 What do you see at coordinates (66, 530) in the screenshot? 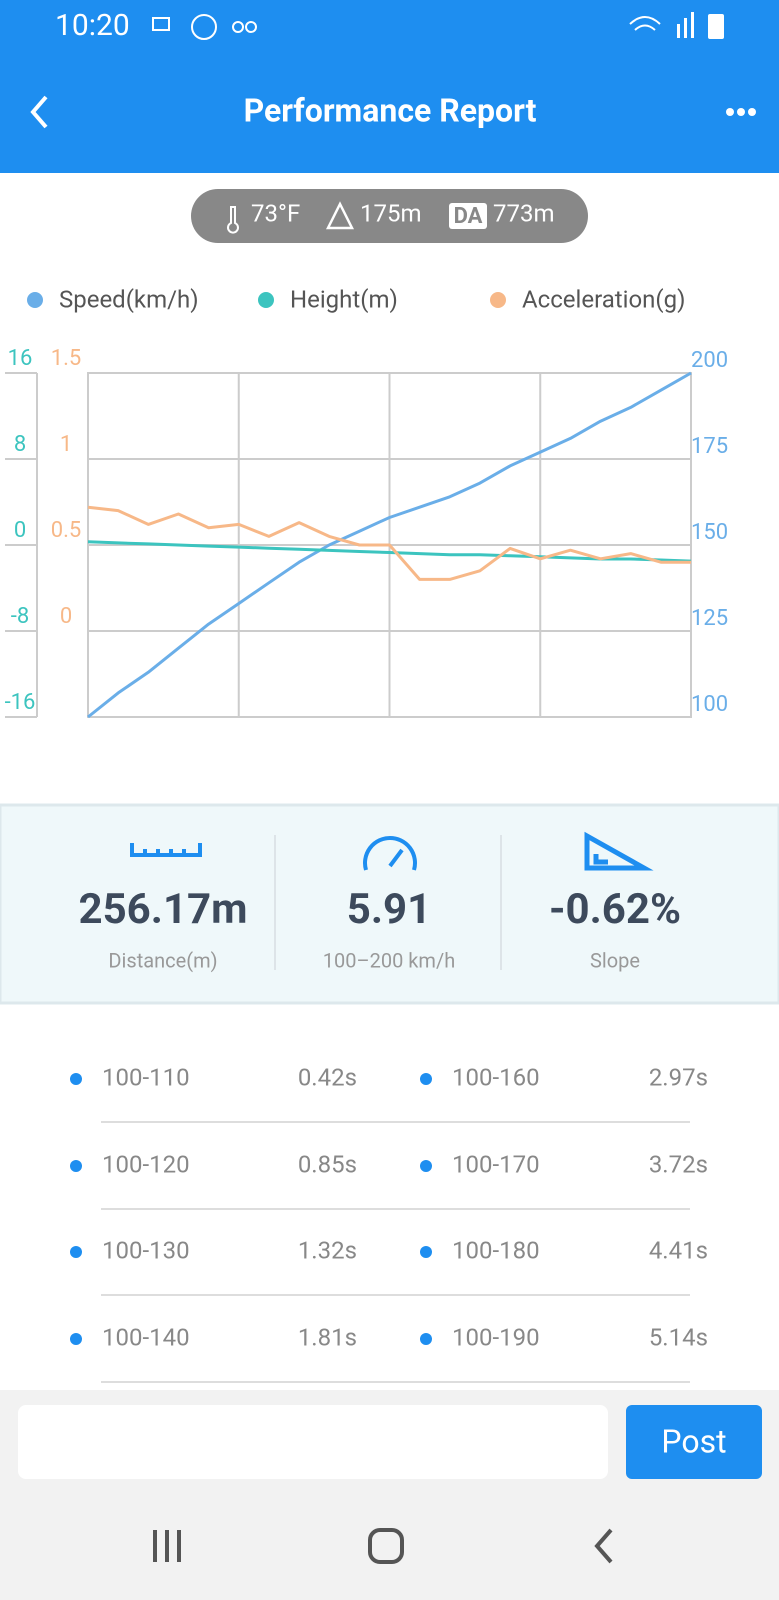
I see `y3-tick-label: 0.5` at bounding box center [66, 530].